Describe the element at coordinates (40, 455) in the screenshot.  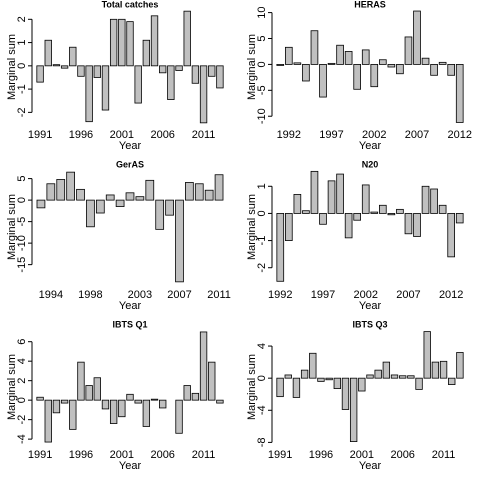
I see `x-tick-label: 1991` at that location.